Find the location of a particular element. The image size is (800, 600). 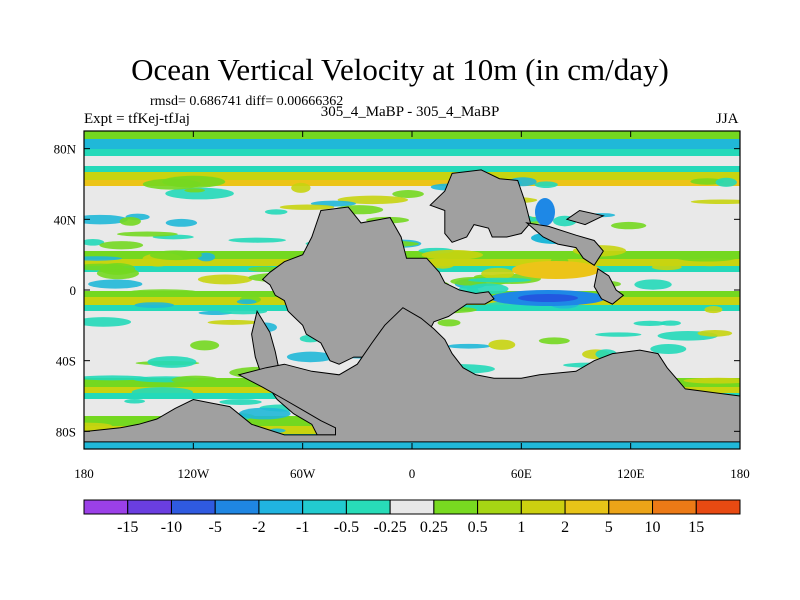

colorbar-label: -0.25 is located at coordinates (389, 527).